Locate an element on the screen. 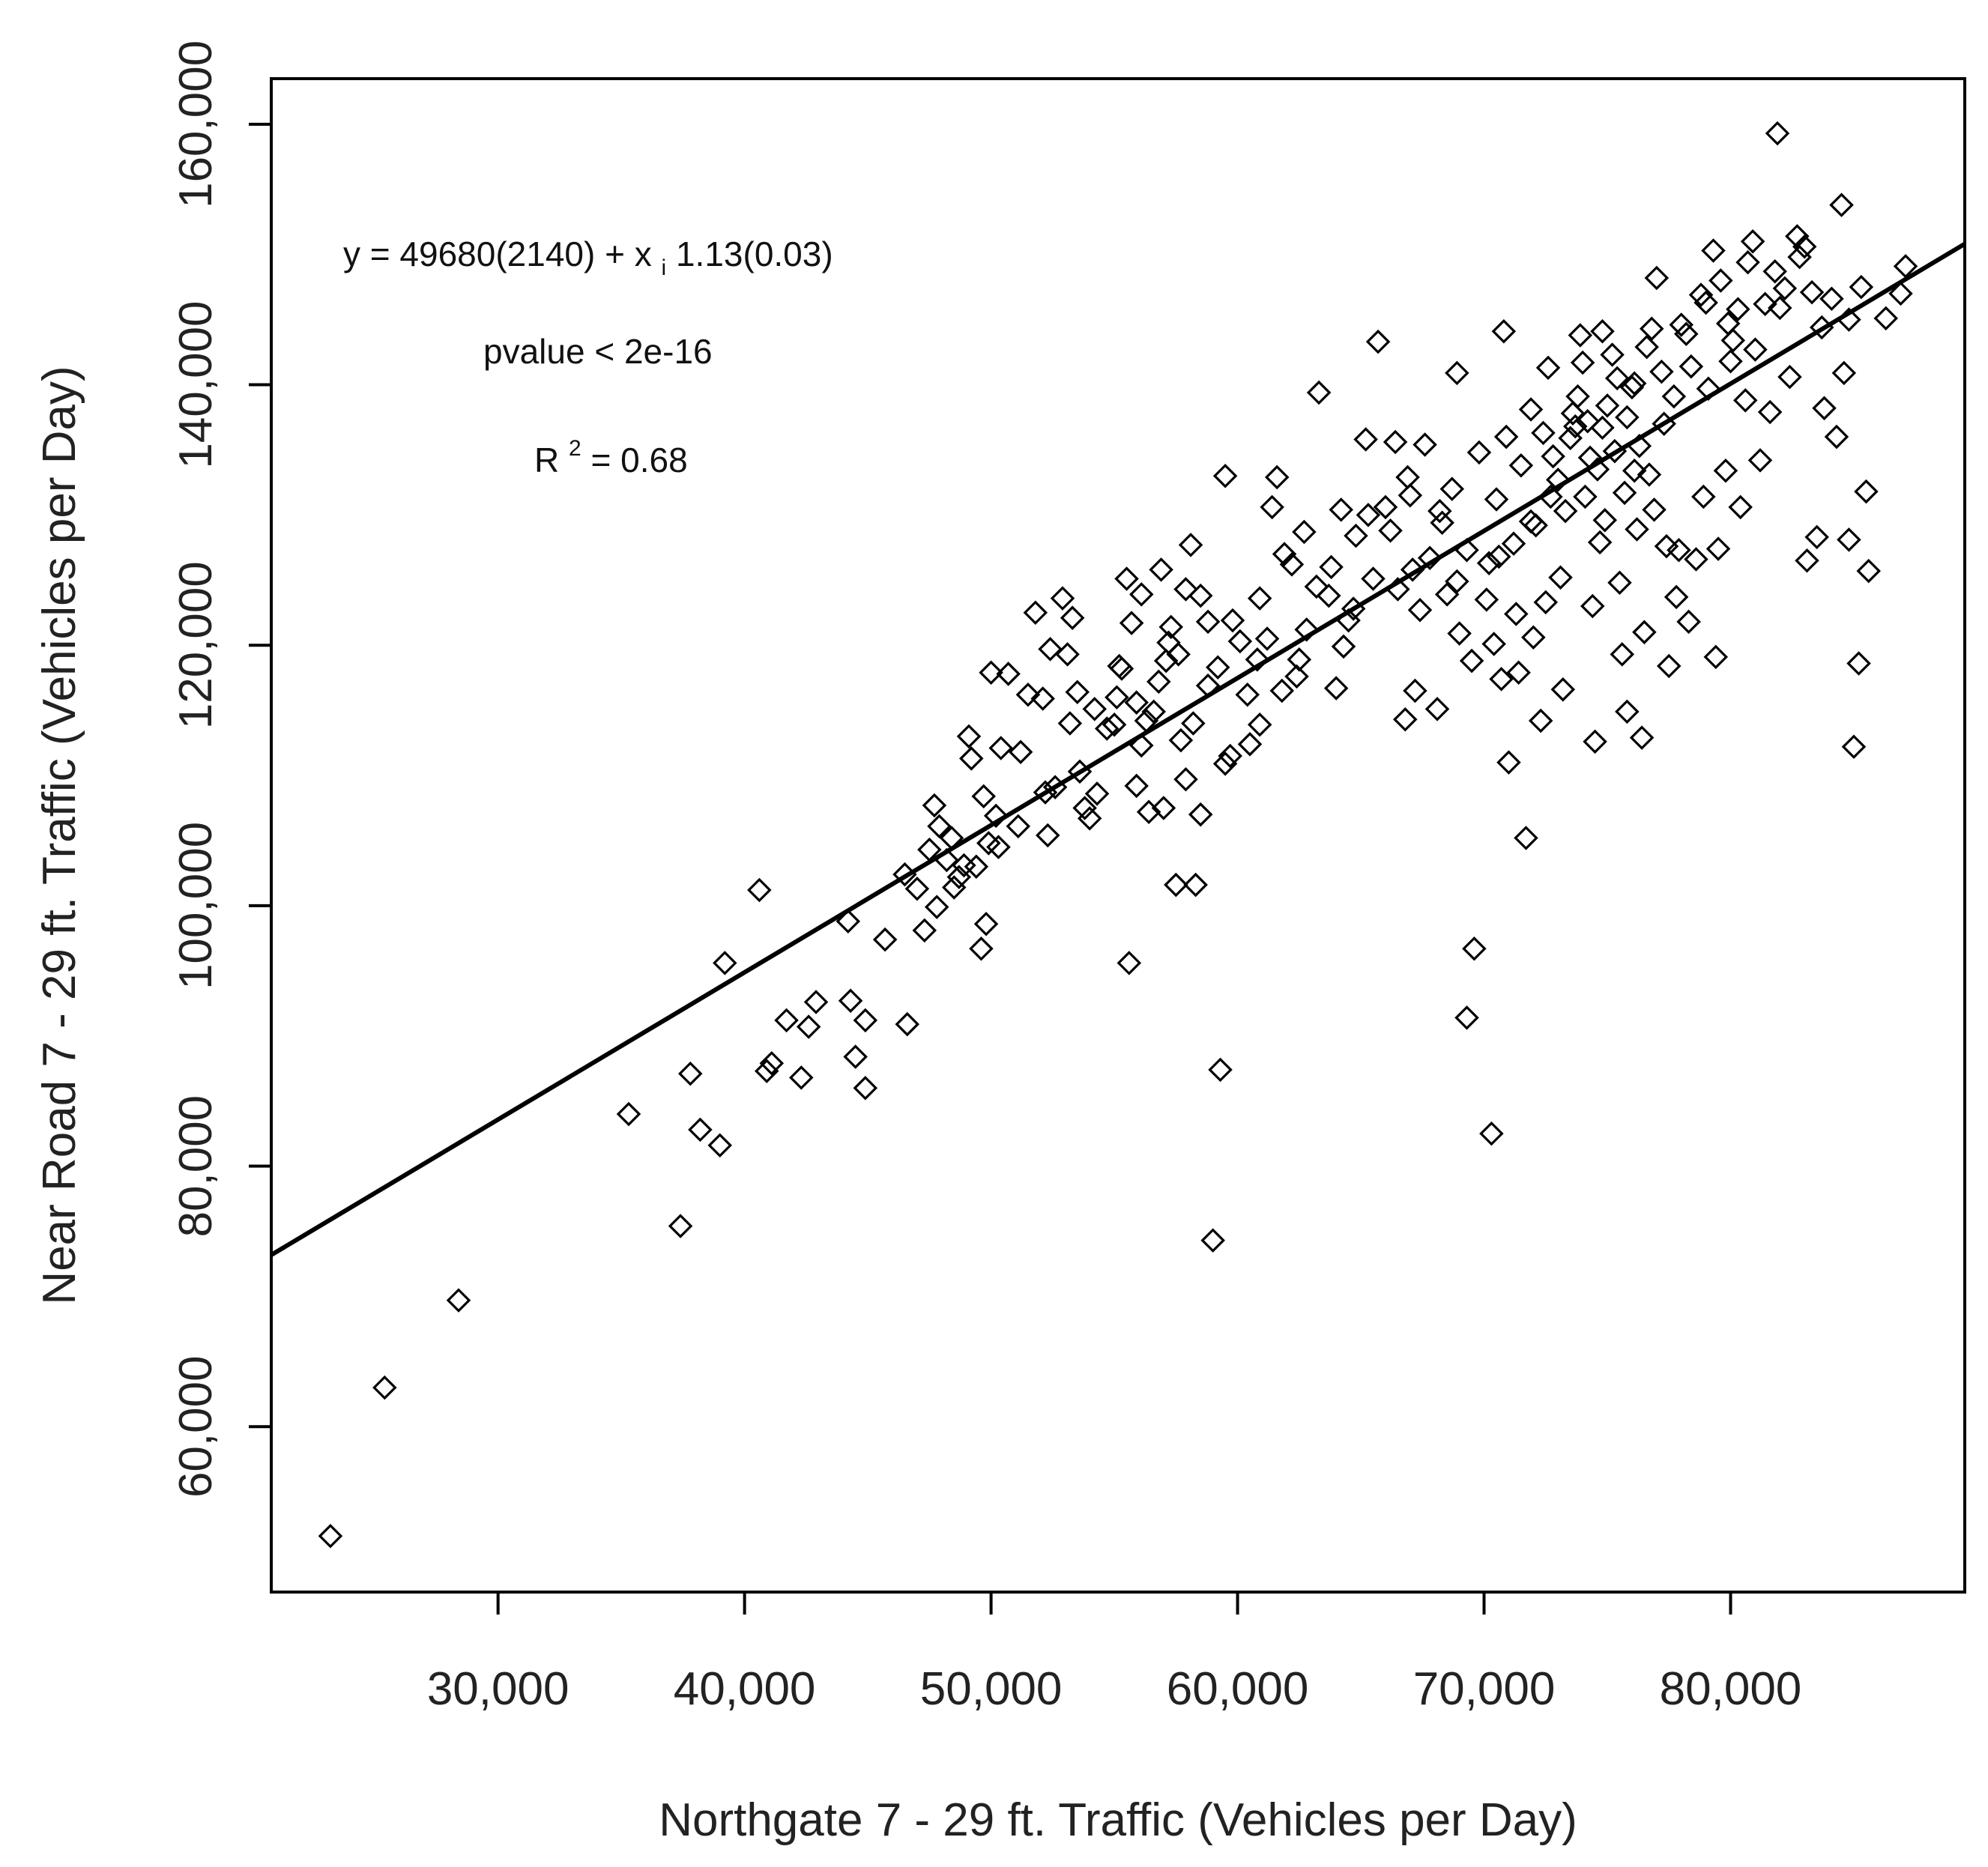 Image resolution: width=1988 pixels, height=1867 pixels. x-tick-label: 60,000 is located at coordinates (1238, 1689).